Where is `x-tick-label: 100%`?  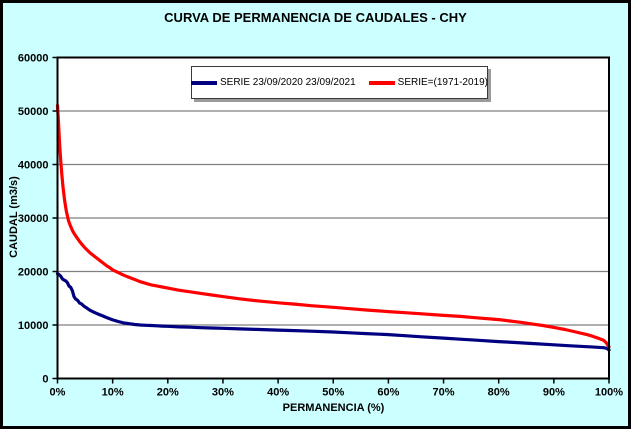
x-tick-label: 100% is located at coordinates (609, 393).